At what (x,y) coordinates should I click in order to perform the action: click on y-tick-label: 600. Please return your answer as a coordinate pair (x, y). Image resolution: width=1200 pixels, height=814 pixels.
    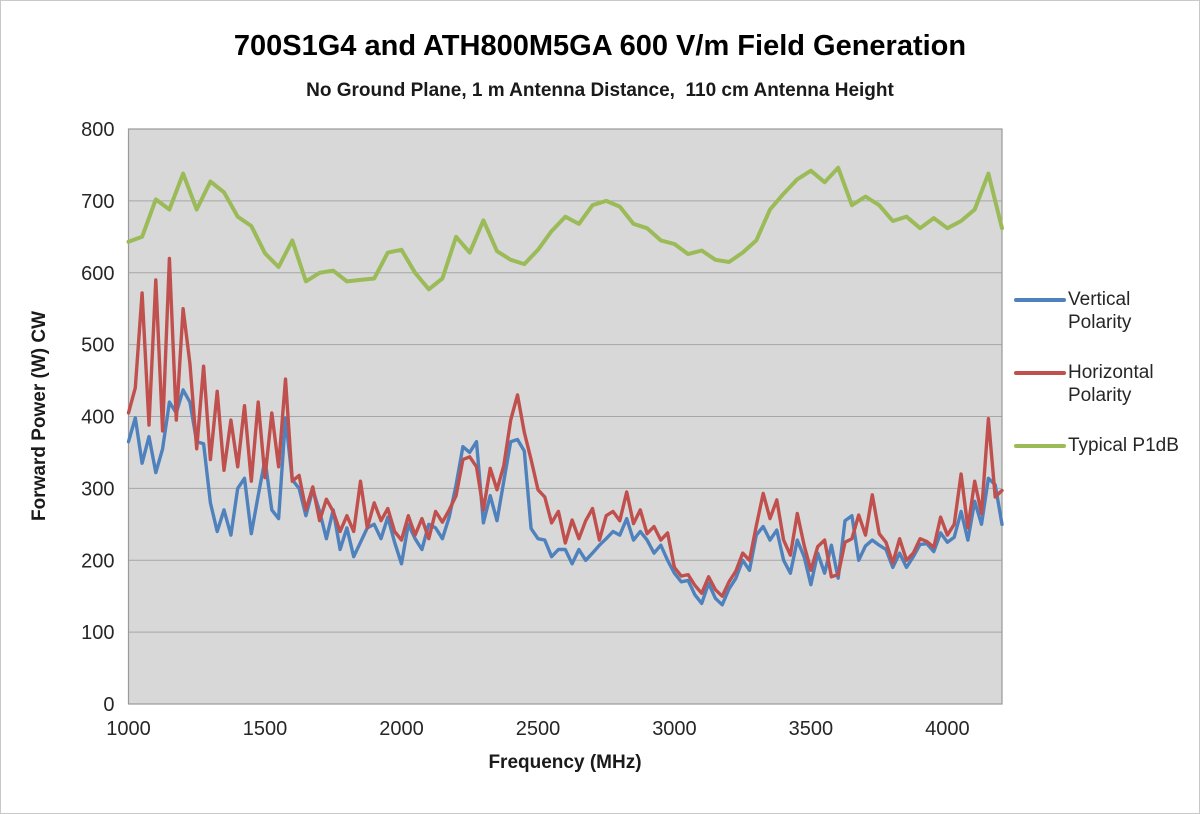
    Looking at the image, I should click on (97, 274).